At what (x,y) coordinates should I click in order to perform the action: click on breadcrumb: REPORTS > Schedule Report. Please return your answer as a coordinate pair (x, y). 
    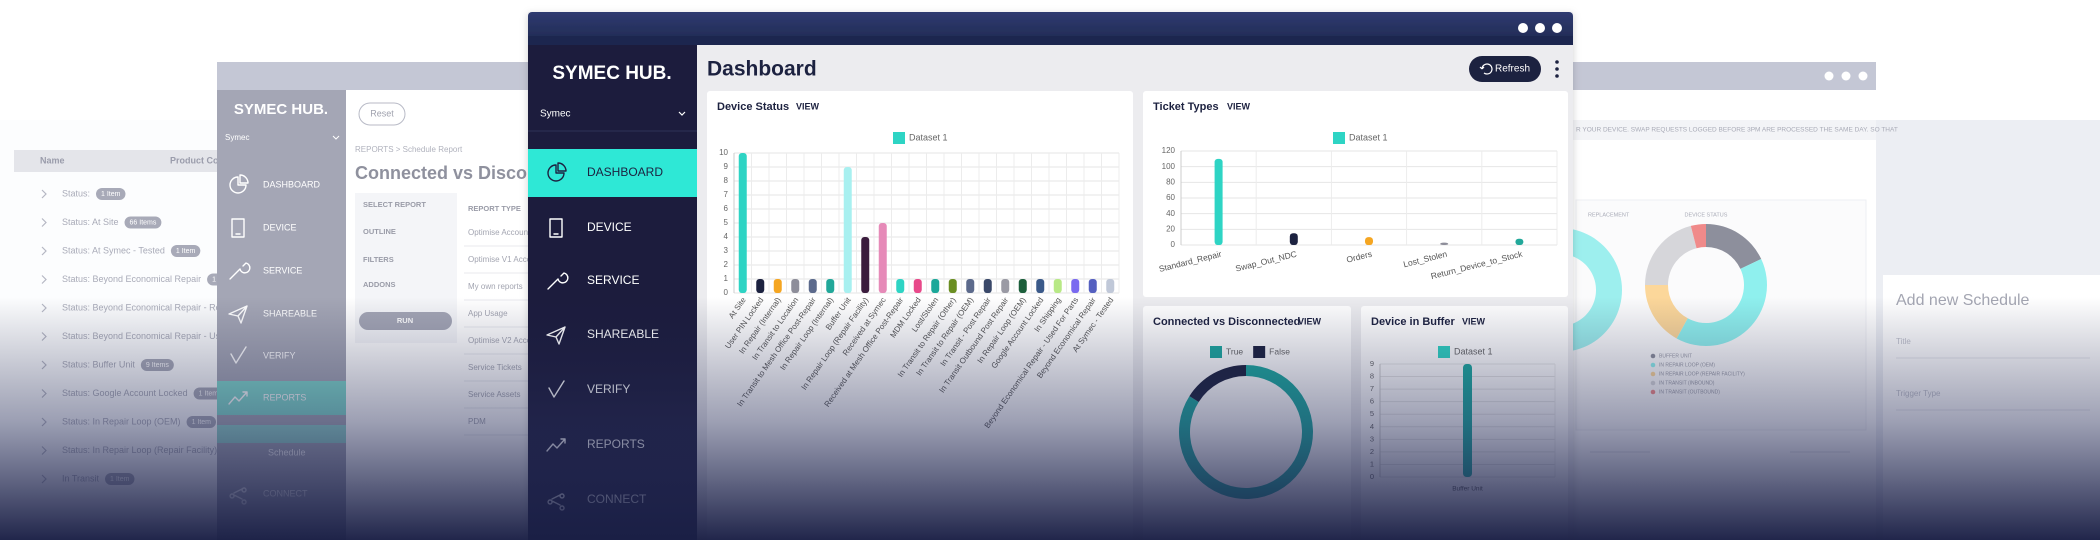
    Looking at the image, I should click on (409, 149).